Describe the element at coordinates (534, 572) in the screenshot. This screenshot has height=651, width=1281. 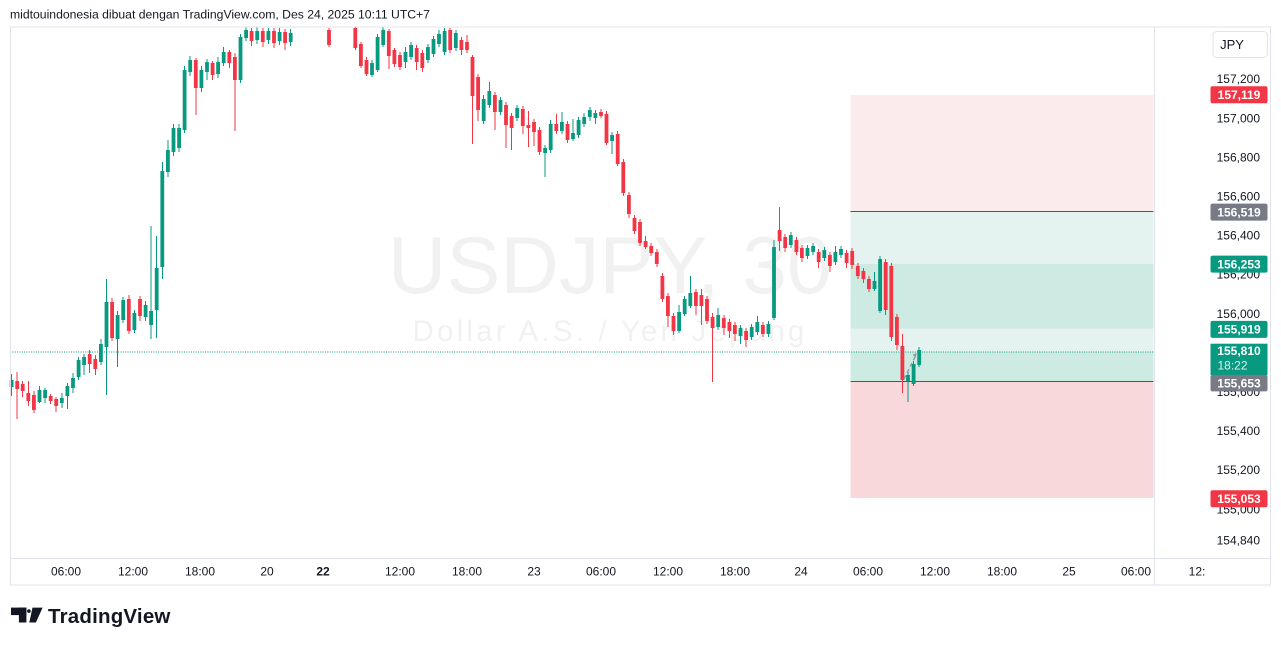
I see `svg-text: 23` at that location.